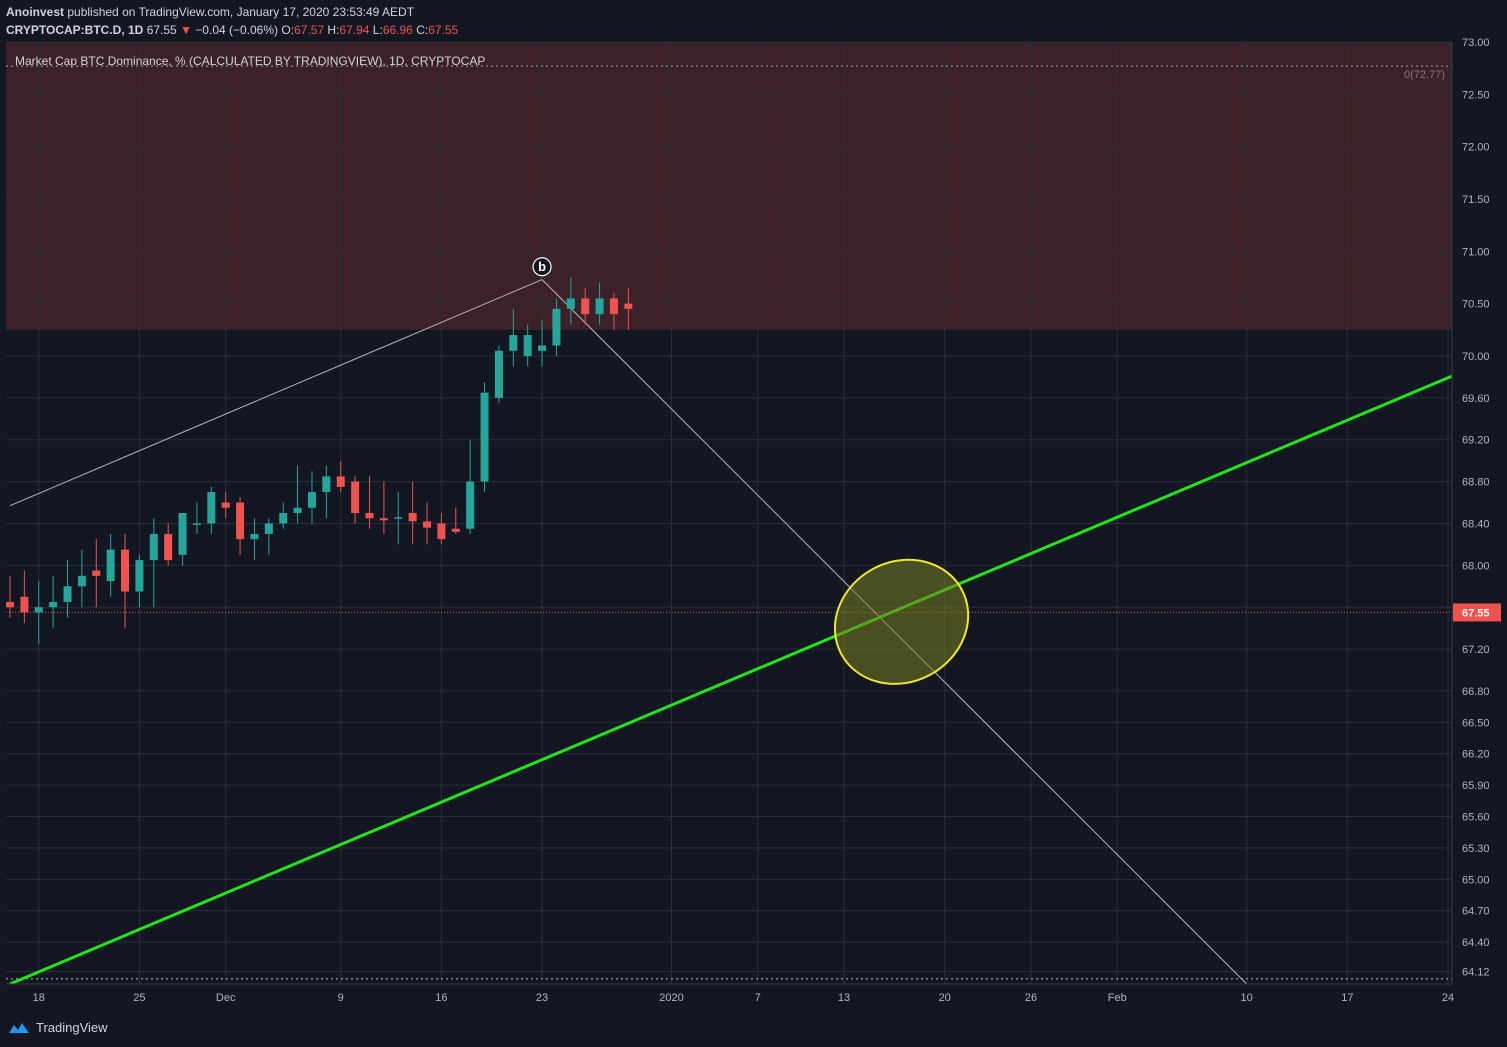 The width and height of the screenshot is (1507, 1047). Describe the element at coordinates (1247, 998) in the screenshot. I see `time-tick-label: 10` at that location.